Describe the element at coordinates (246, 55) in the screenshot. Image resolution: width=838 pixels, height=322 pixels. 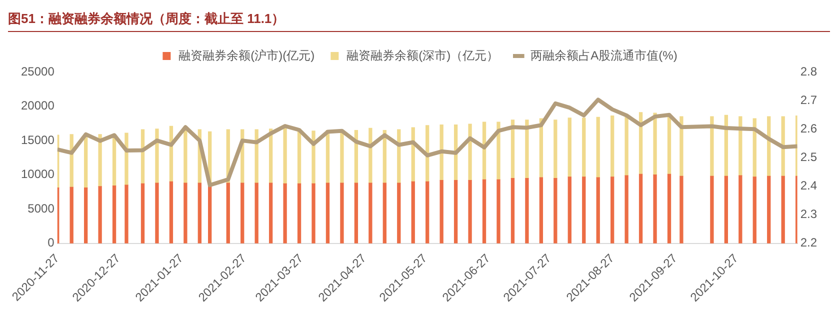
I see `legend-label: 融资融券余额(沪市)(亿元)` at that location.